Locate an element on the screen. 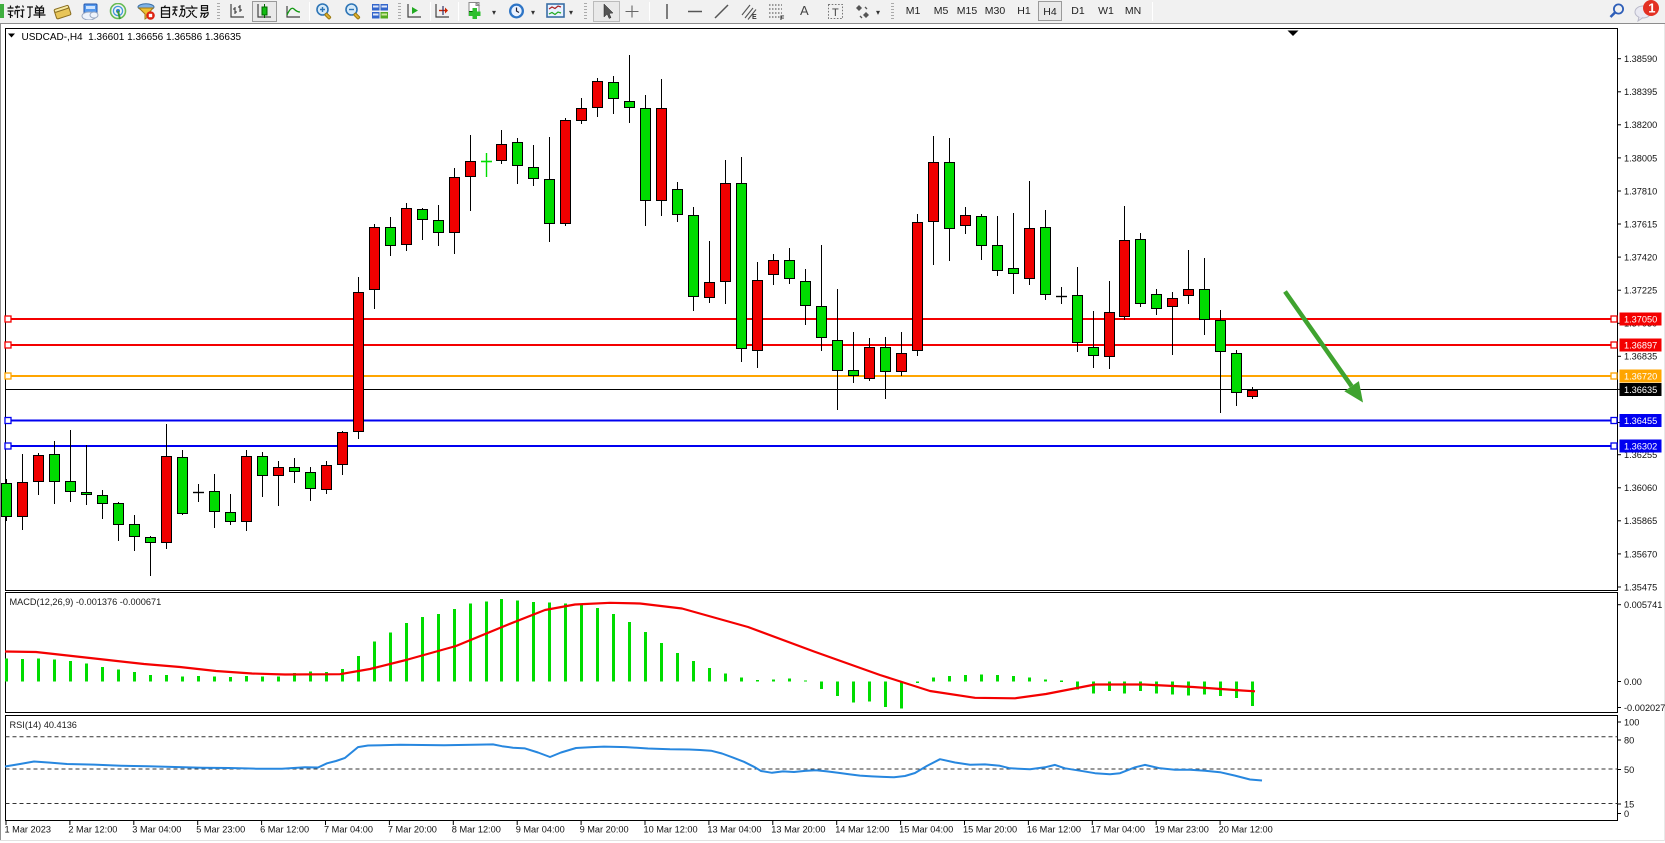 This screenshot has height=843, width=1665. svg-text: 1.36455 is located at coordinates (1640, 421).